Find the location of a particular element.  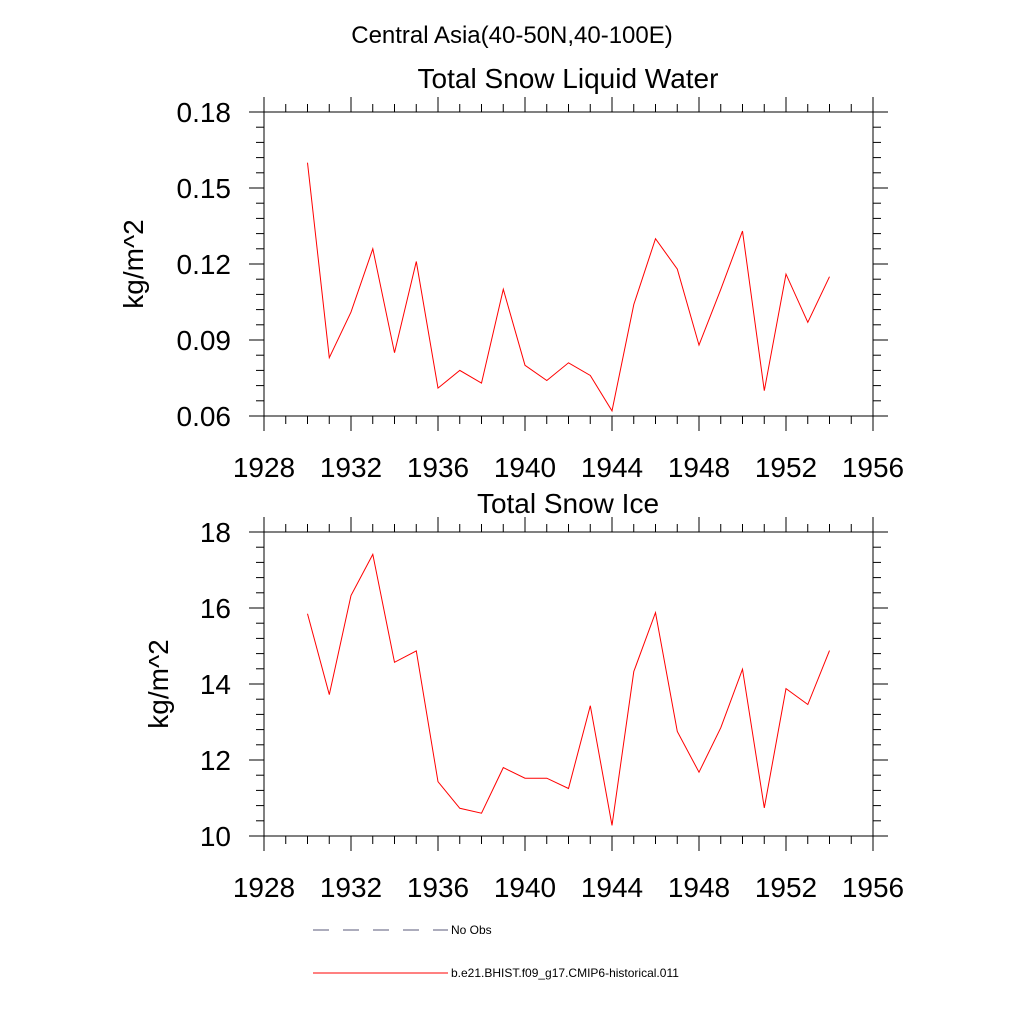

y-tick-label: 0.18 is located at coordinates (204, 112).